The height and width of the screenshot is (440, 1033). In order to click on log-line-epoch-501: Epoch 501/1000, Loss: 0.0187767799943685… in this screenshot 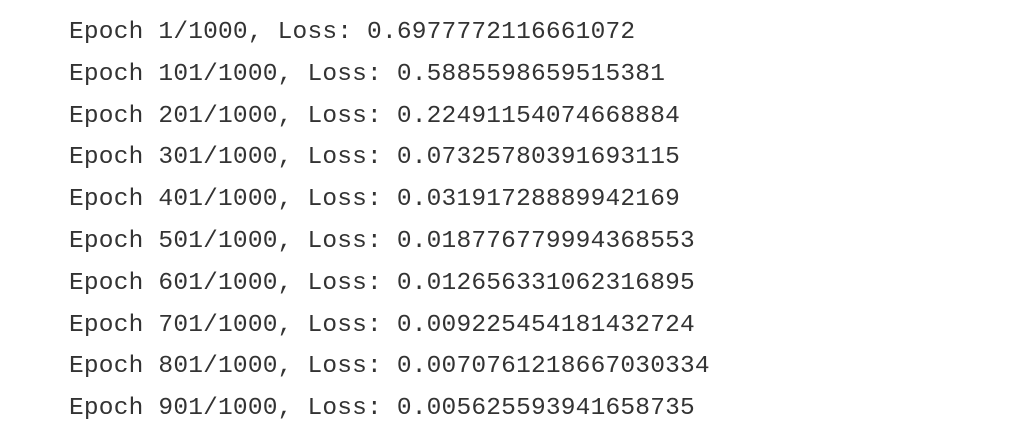, I will do `click(382, 241)`.